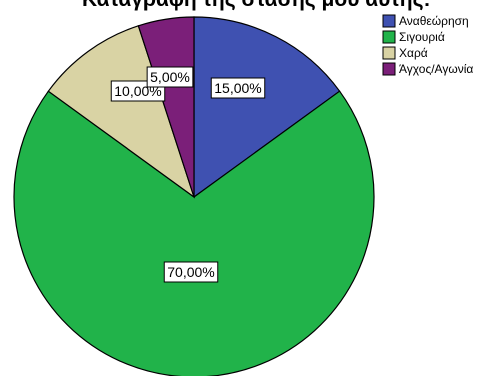 The image size is (502, 376). What do you see at coordinates (267, 107) in the screenshot?
I see `slice-anatheorisi` at bounding box center [267, 107].